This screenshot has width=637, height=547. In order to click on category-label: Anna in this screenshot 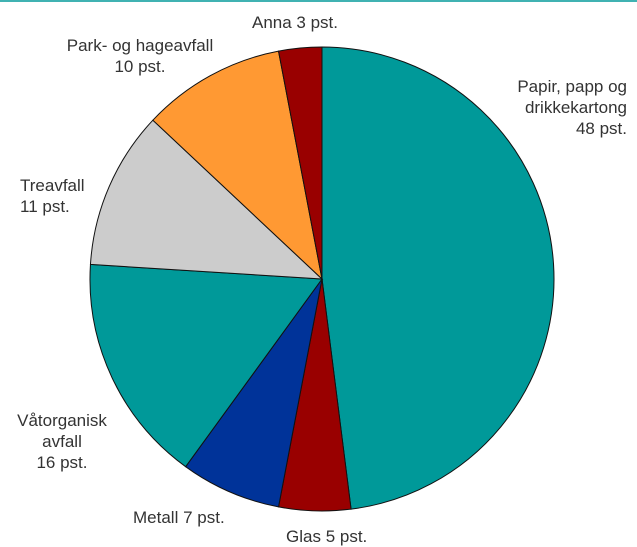, I will do `click(271, 22)`.